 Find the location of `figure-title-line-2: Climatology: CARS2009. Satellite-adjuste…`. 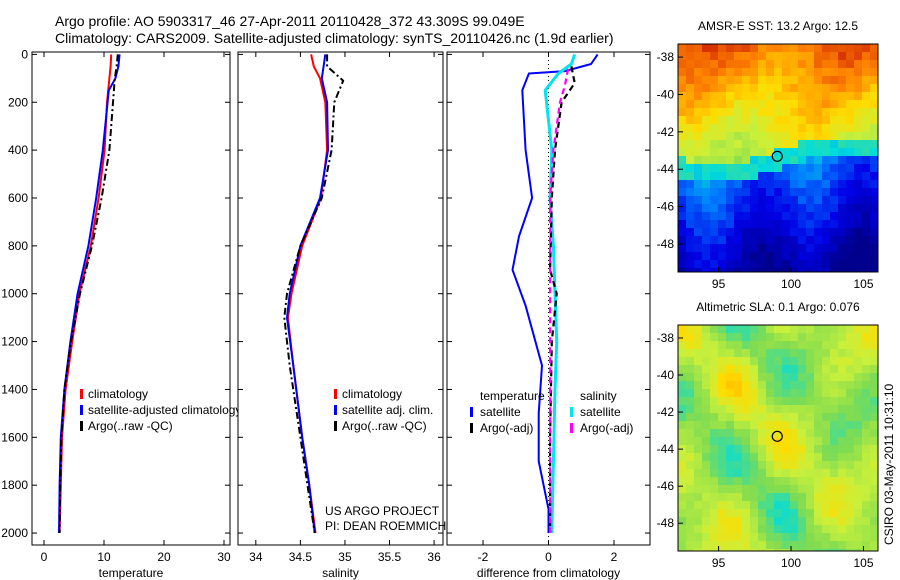

figure-title-line-2: Climatology: CARS2009. Satellite-adjuste… is located at coordinates (334, 38).